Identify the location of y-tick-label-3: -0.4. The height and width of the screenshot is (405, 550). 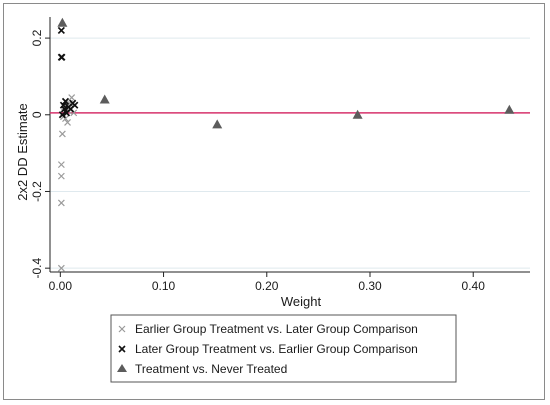
(37, 268).